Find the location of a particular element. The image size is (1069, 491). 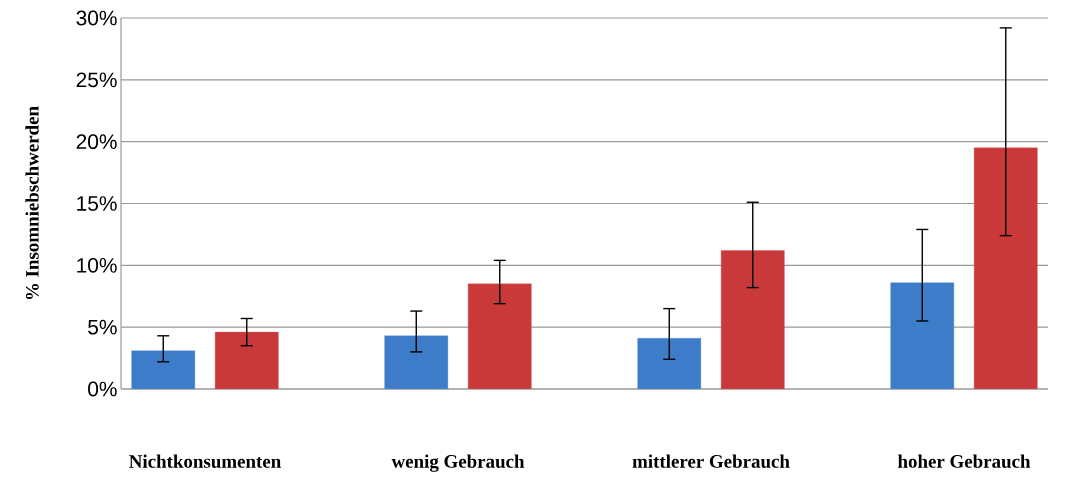

y-axis-title: % Insomniebschwerden is located at coordinates (32, 203).